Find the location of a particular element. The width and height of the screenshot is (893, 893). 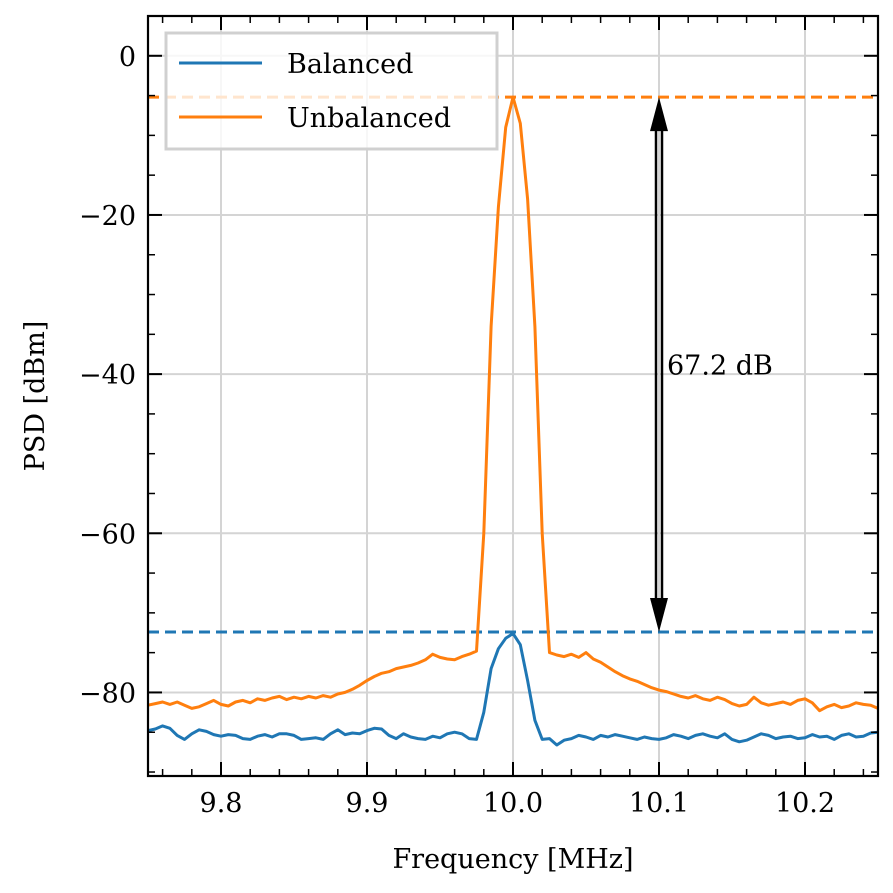

arrow-head-bottom is located at coordinates (659, 614).